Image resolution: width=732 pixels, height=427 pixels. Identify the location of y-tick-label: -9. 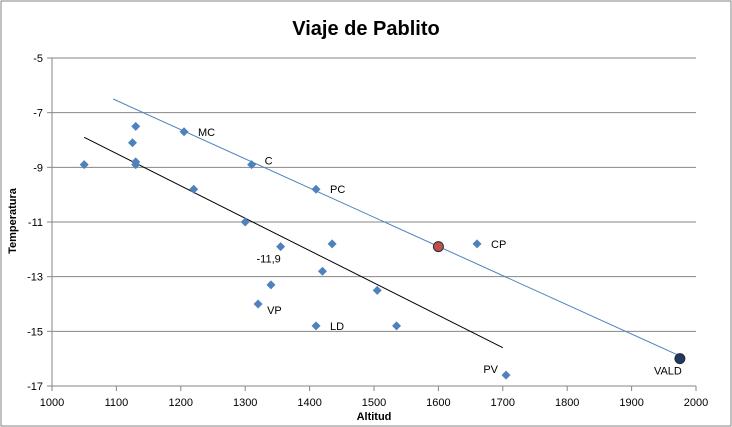
(38, 168).